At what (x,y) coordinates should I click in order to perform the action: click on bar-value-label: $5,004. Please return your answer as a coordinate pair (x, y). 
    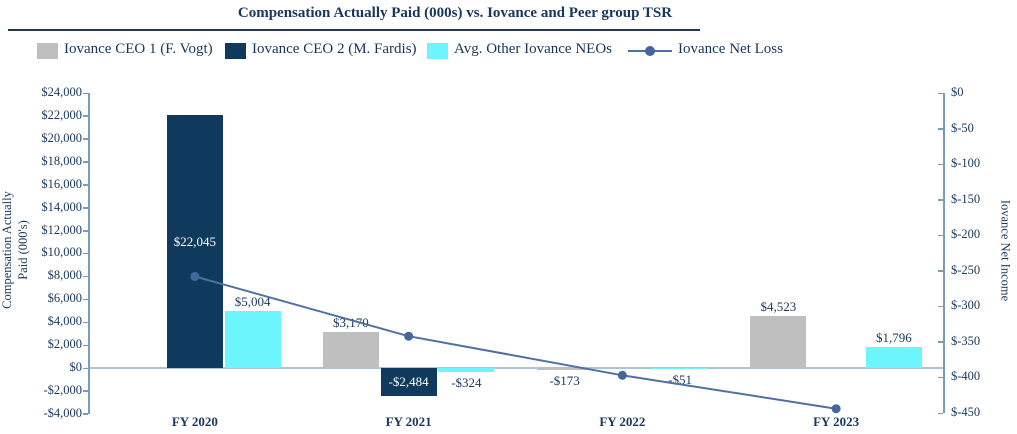
    Looking at the image, I should click on (252, 301).